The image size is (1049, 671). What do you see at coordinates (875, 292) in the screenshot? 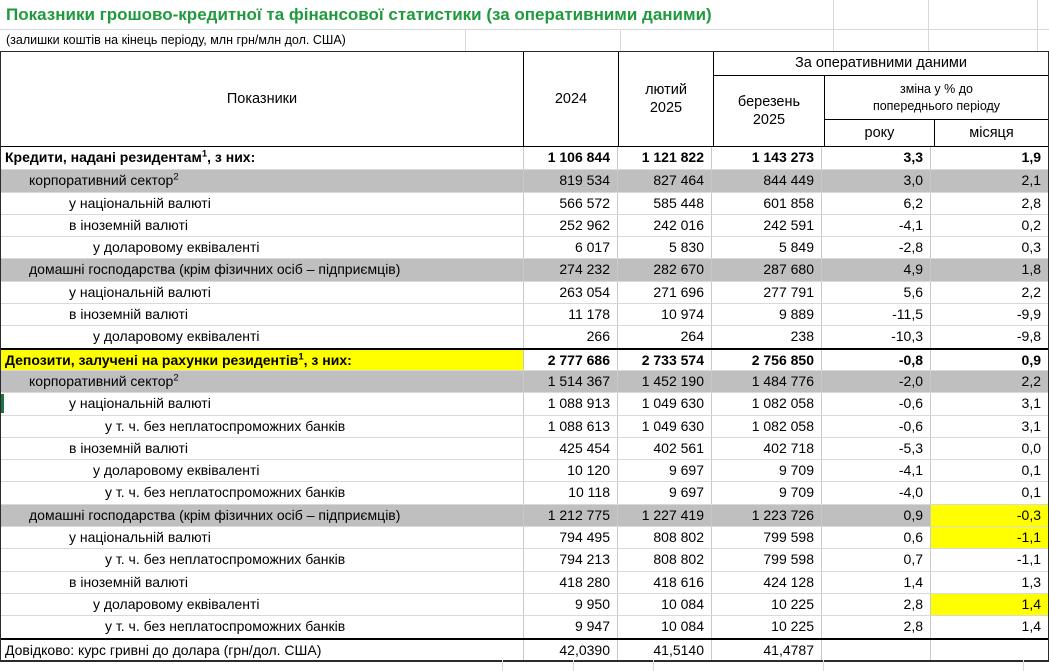
I see `cell-change-year: 5,6` at bounding box center [875, 292].